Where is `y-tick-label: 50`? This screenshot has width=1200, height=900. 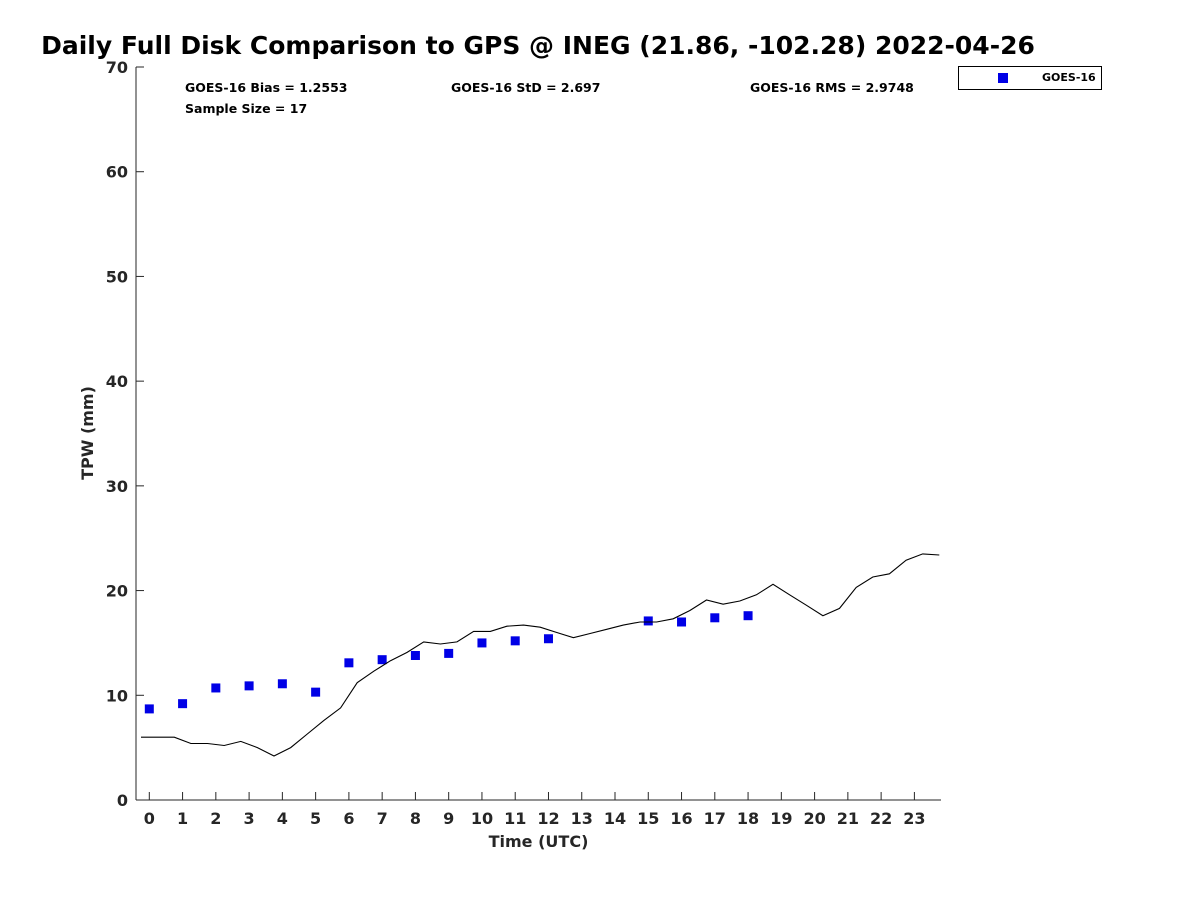 y-tick-label: 50 is located at coordinates (117, 276).